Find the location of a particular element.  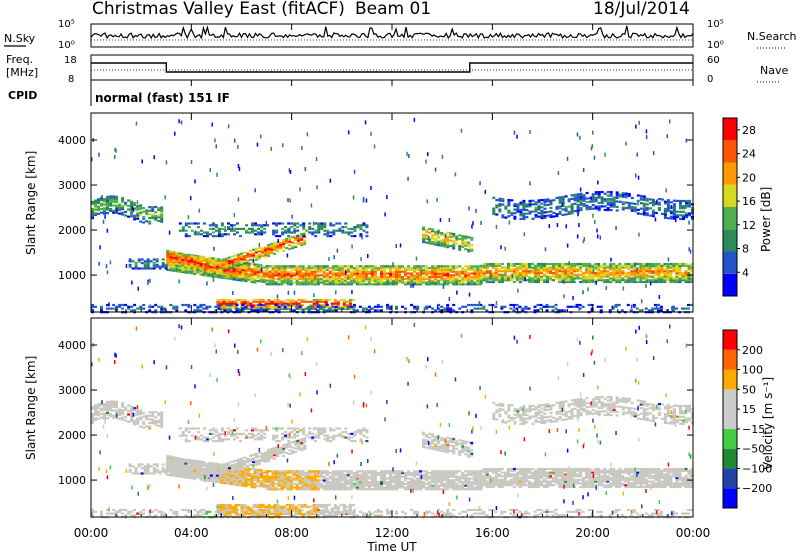

power-colorbar-segment is located at coordinates (730, 218).